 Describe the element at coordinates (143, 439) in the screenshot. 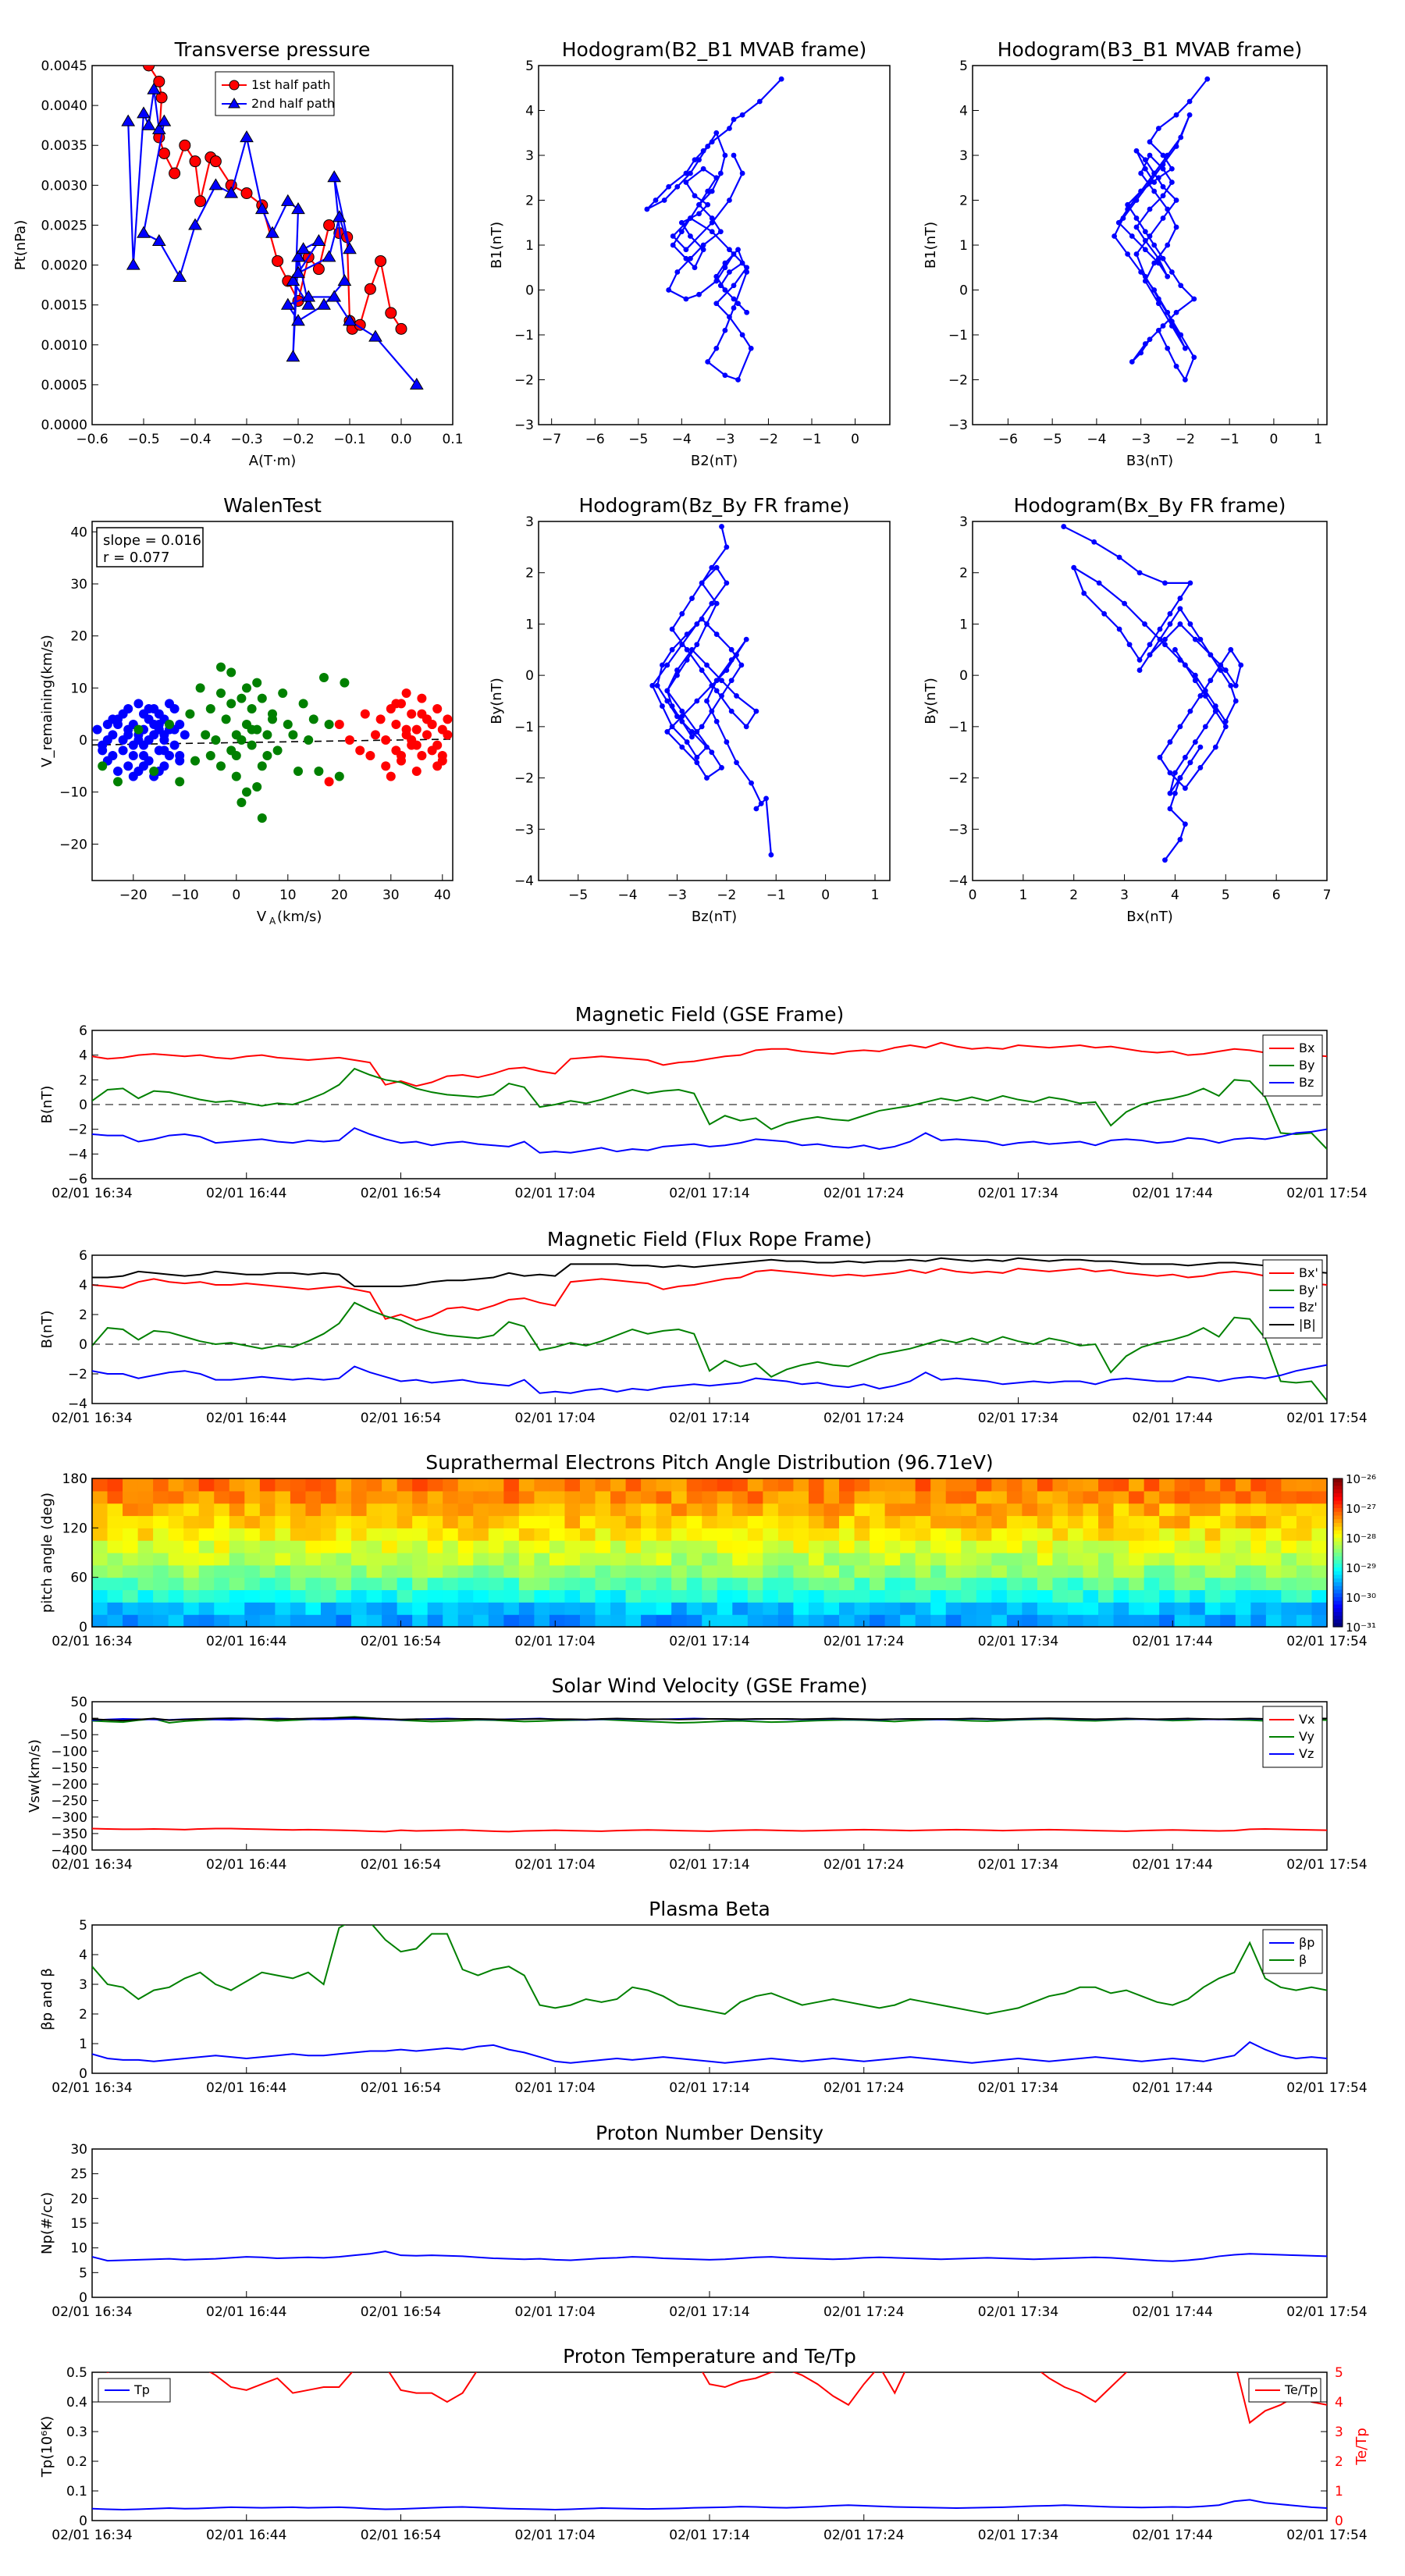

I see `x-tick-label: −0.5` at that location.